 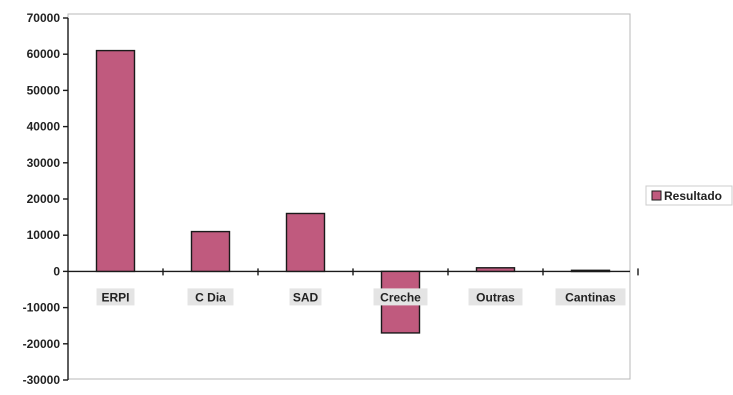 I want to click on x-tick-label: Creche, so click(x=400, y=297).